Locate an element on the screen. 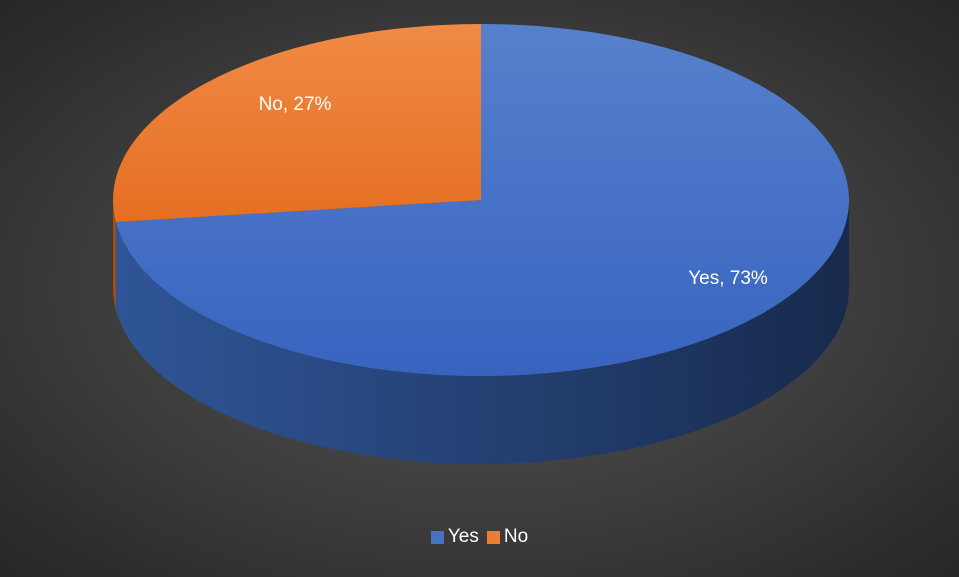  data-label-yes: Yes, 73% is located at coordinates (728, 278).